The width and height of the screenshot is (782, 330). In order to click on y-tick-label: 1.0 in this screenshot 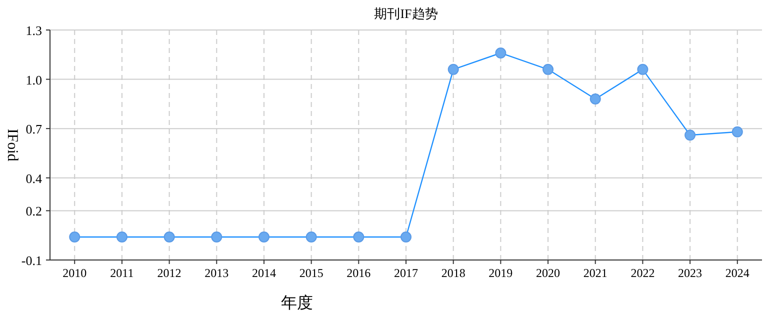, I will do `click(34, 80)`.